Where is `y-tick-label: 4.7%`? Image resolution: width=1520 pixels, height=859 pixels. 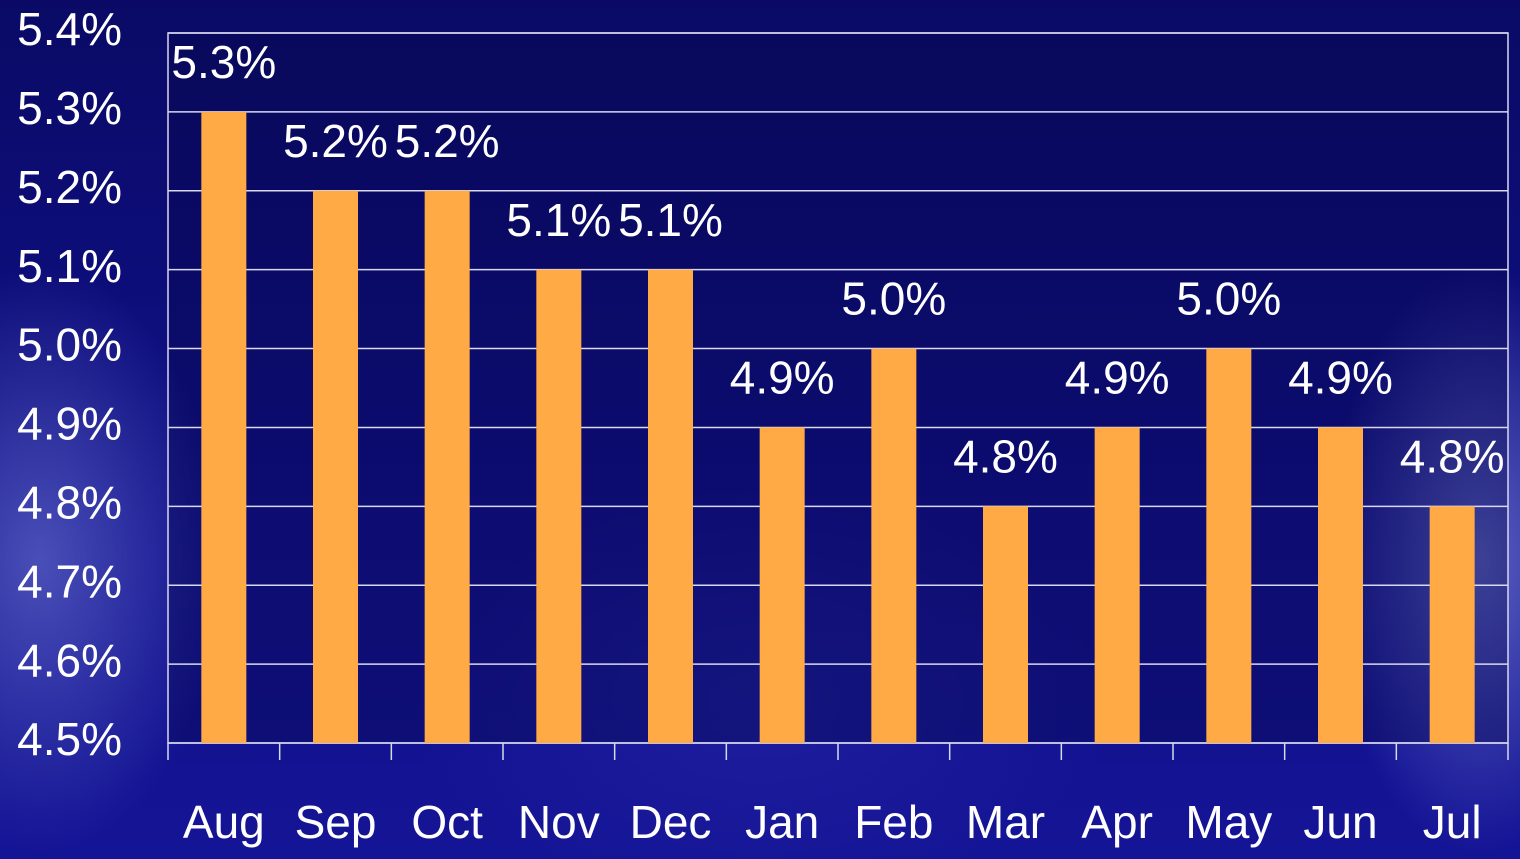 y-tick-label: 4.7% is located at coordinates (69, 581).